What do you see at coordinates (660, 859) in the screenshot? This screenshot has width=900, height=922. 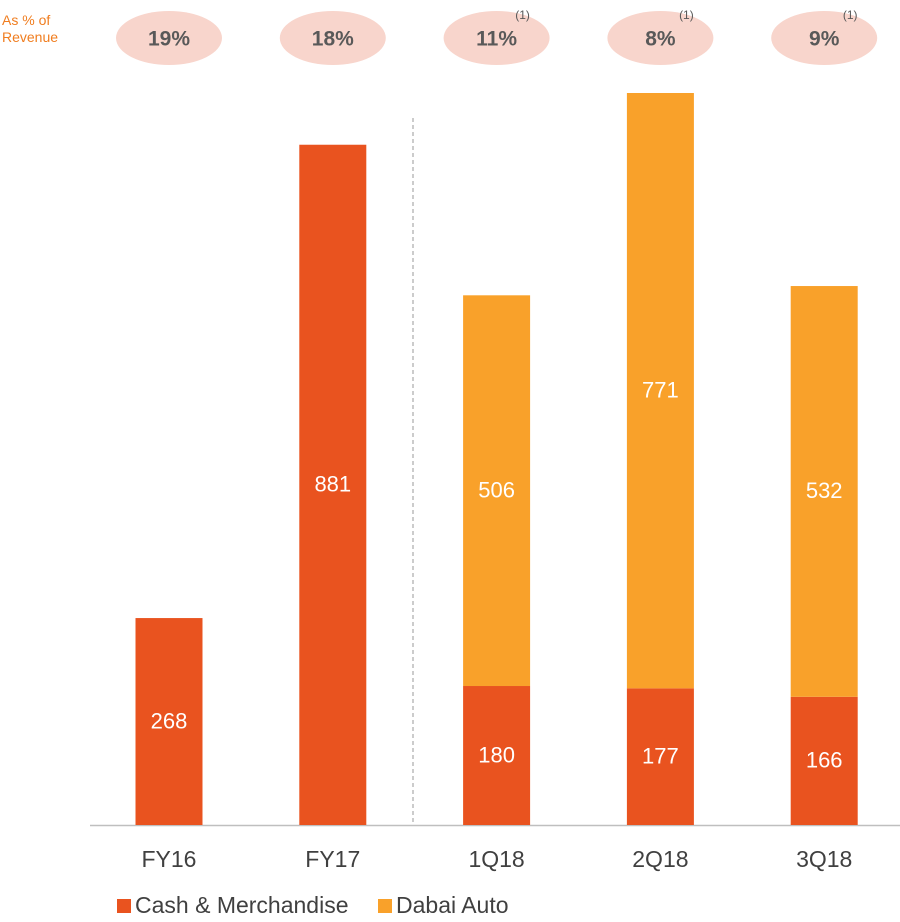 I see `x-tick-label: 2Q18` at bounding box center [660, 859].